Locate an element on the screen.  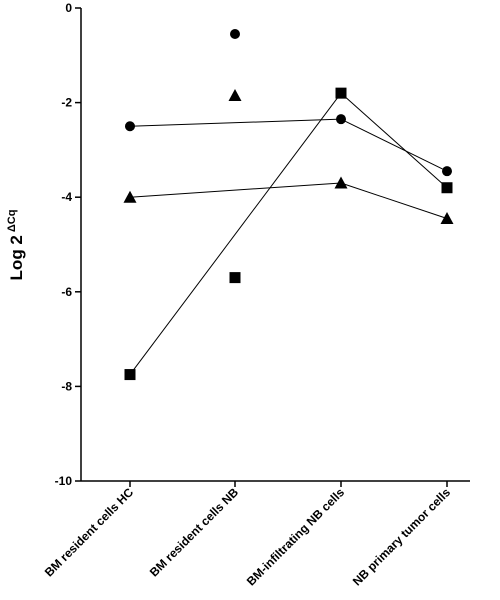
y-axis-label-superscript: ΔCq is located at coordinates (12, 221).